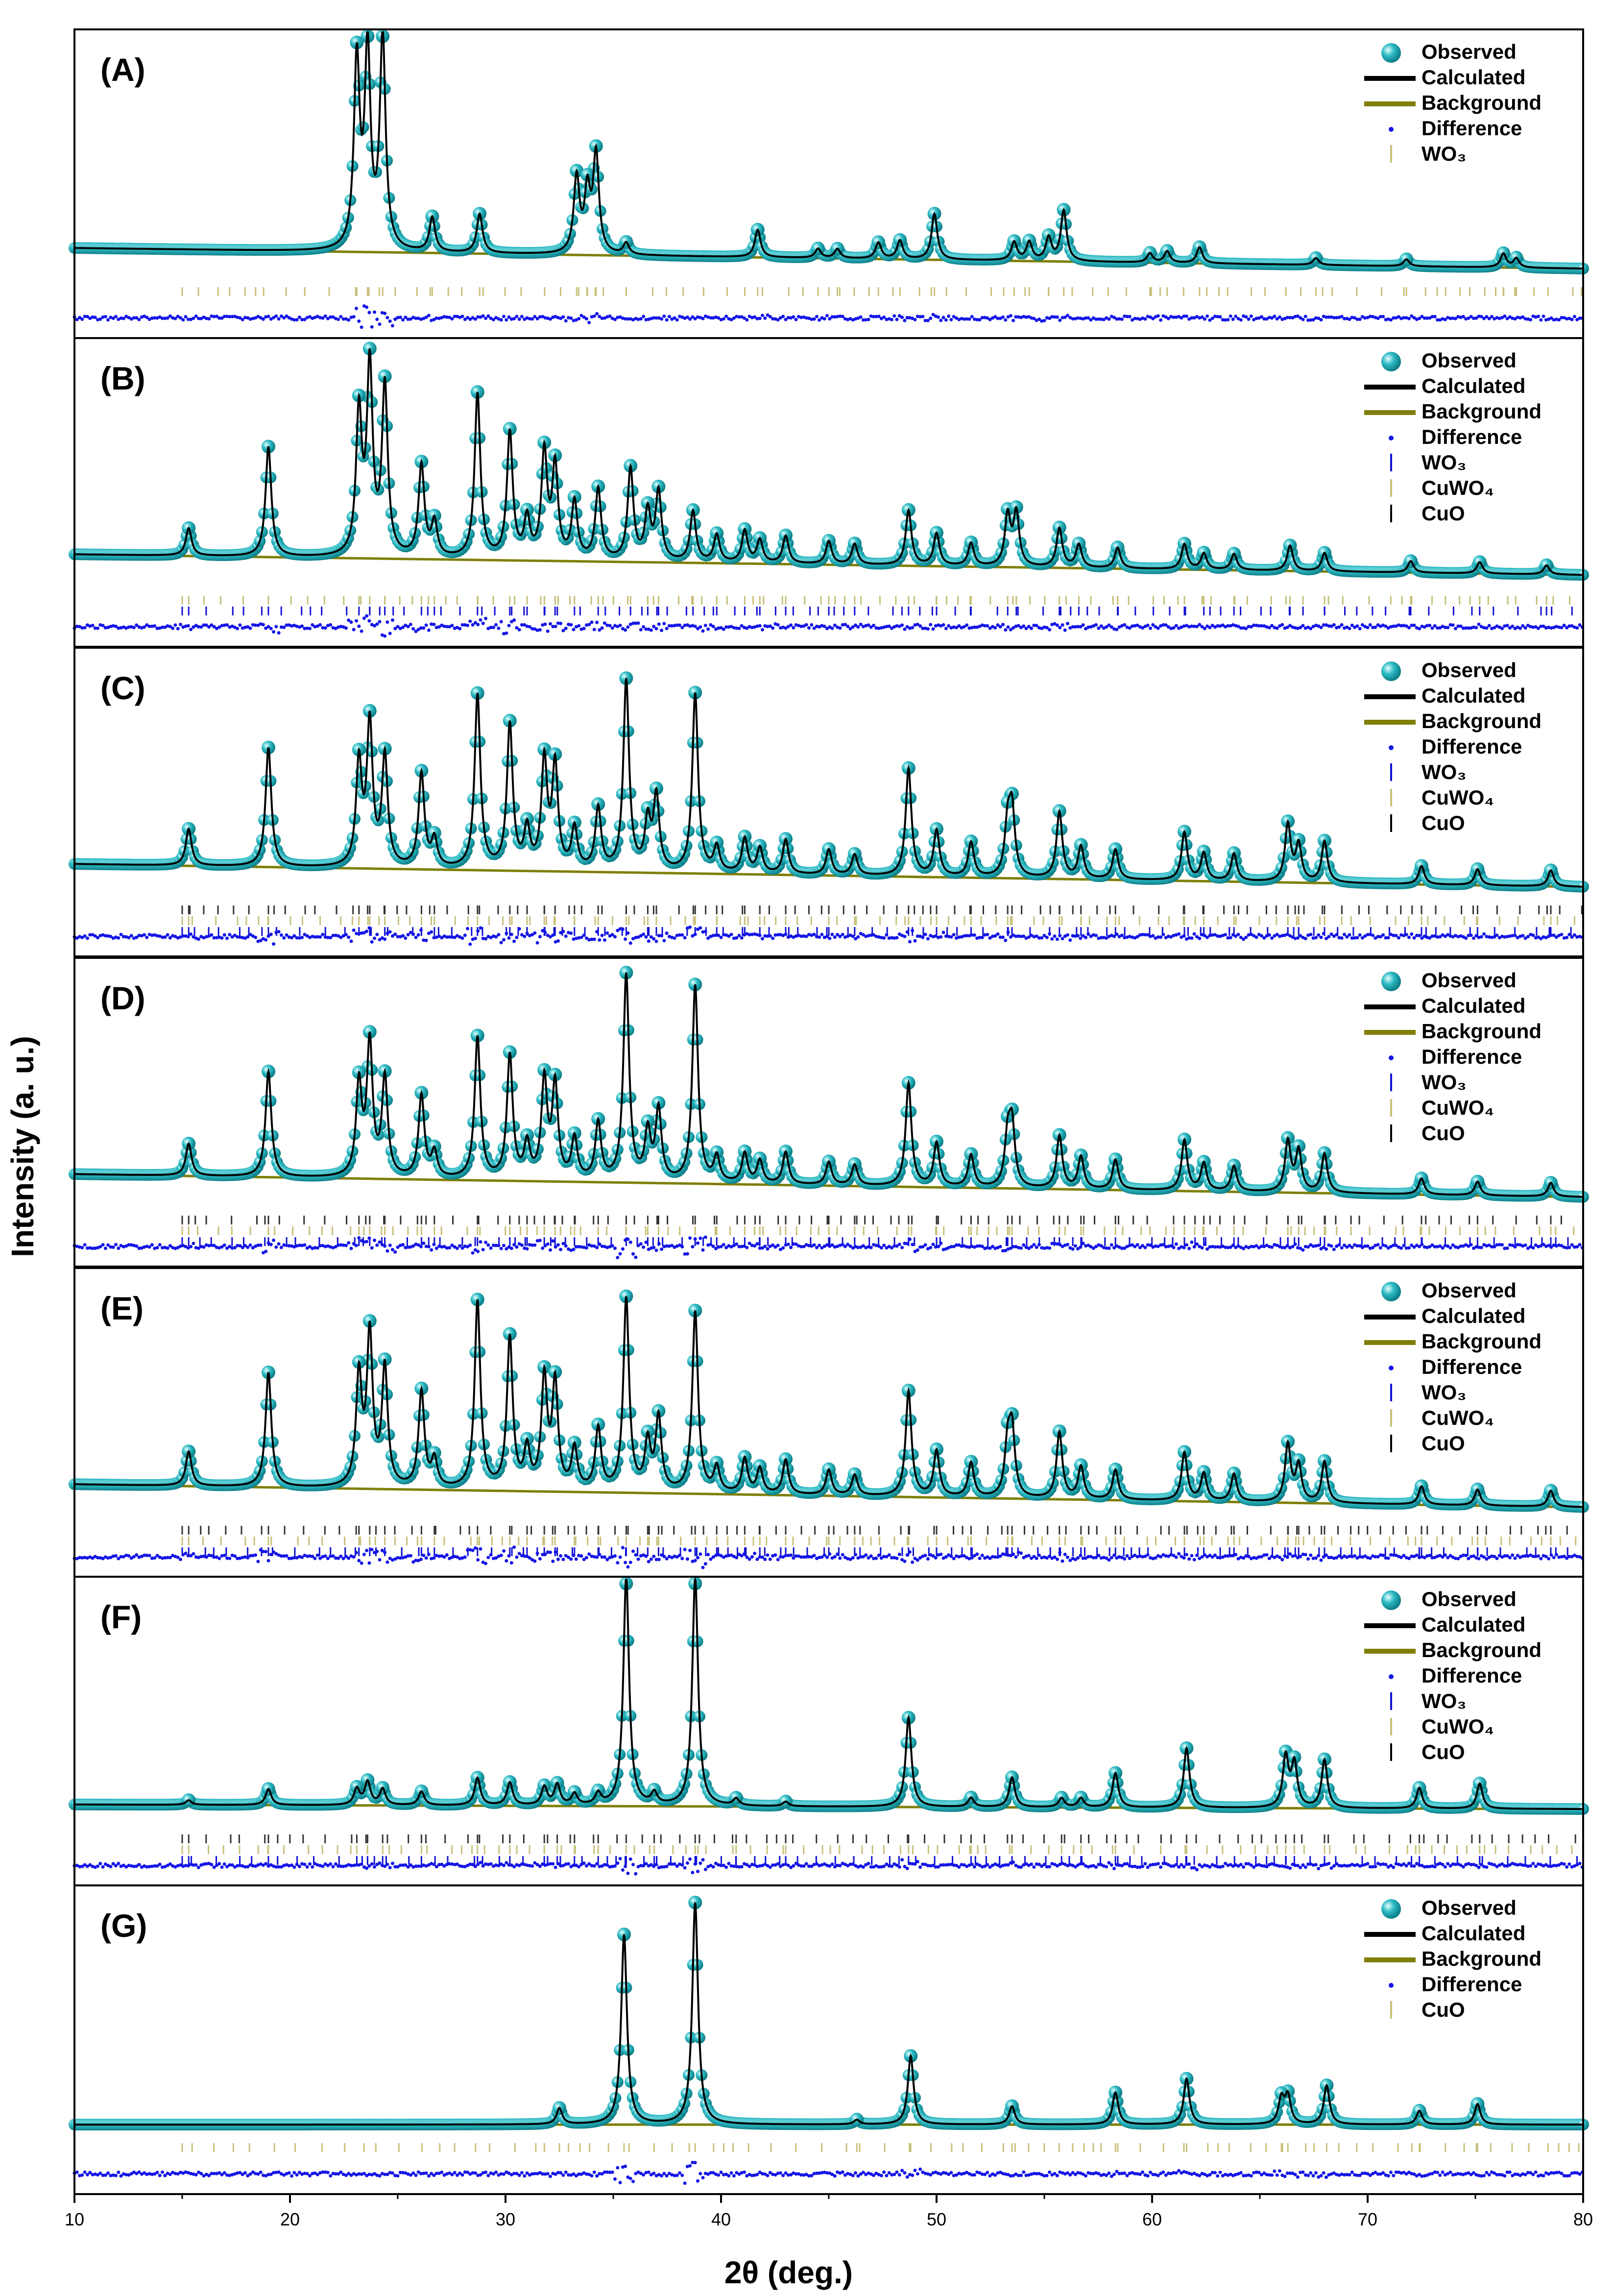  Describe the element at coordinates (1481, 102) in the screenshot. I see `legend-label-background: Background` at that location.